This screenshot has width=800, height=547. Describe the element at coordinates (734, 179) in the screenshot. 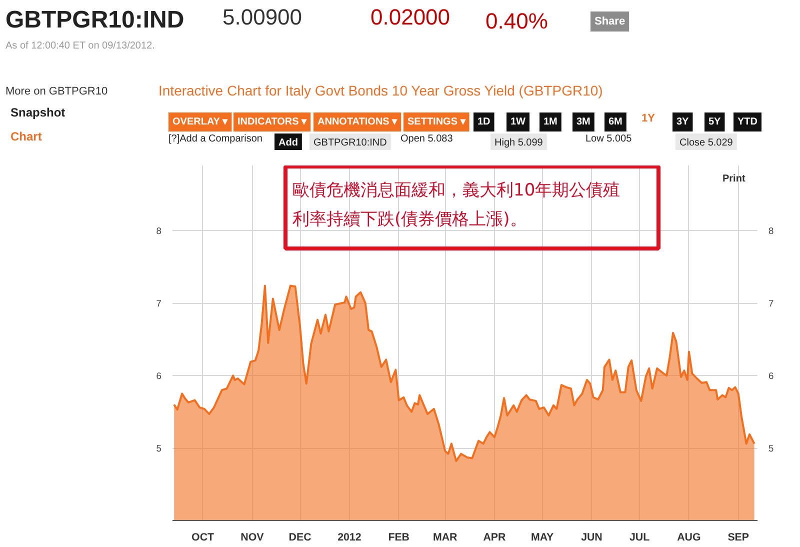

I see `annotation: Print` at that location.